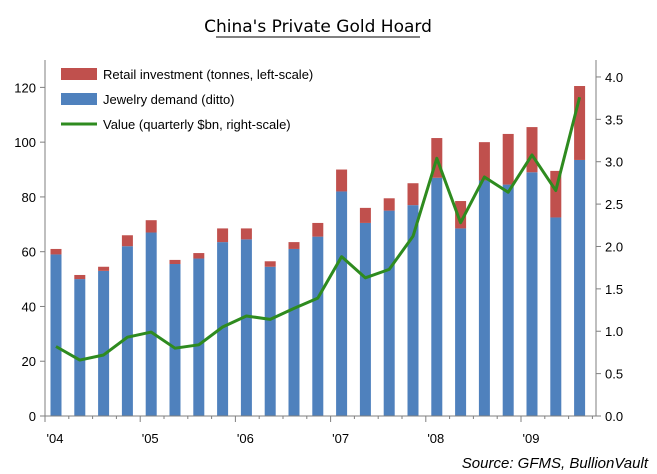 The width and height of the screenshot is (657, 474). What do you see at coordinates (614, 246) in the screenshot?
I see `right-tick-label: 2.0` at bounding box center [614, 246].